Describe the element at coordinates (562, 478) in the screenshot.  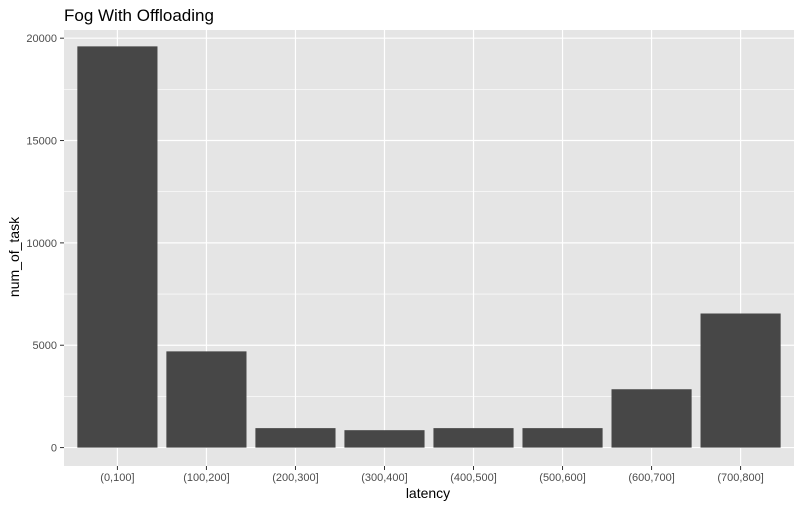
I see `x-tick-label: (500,600]` at that location.